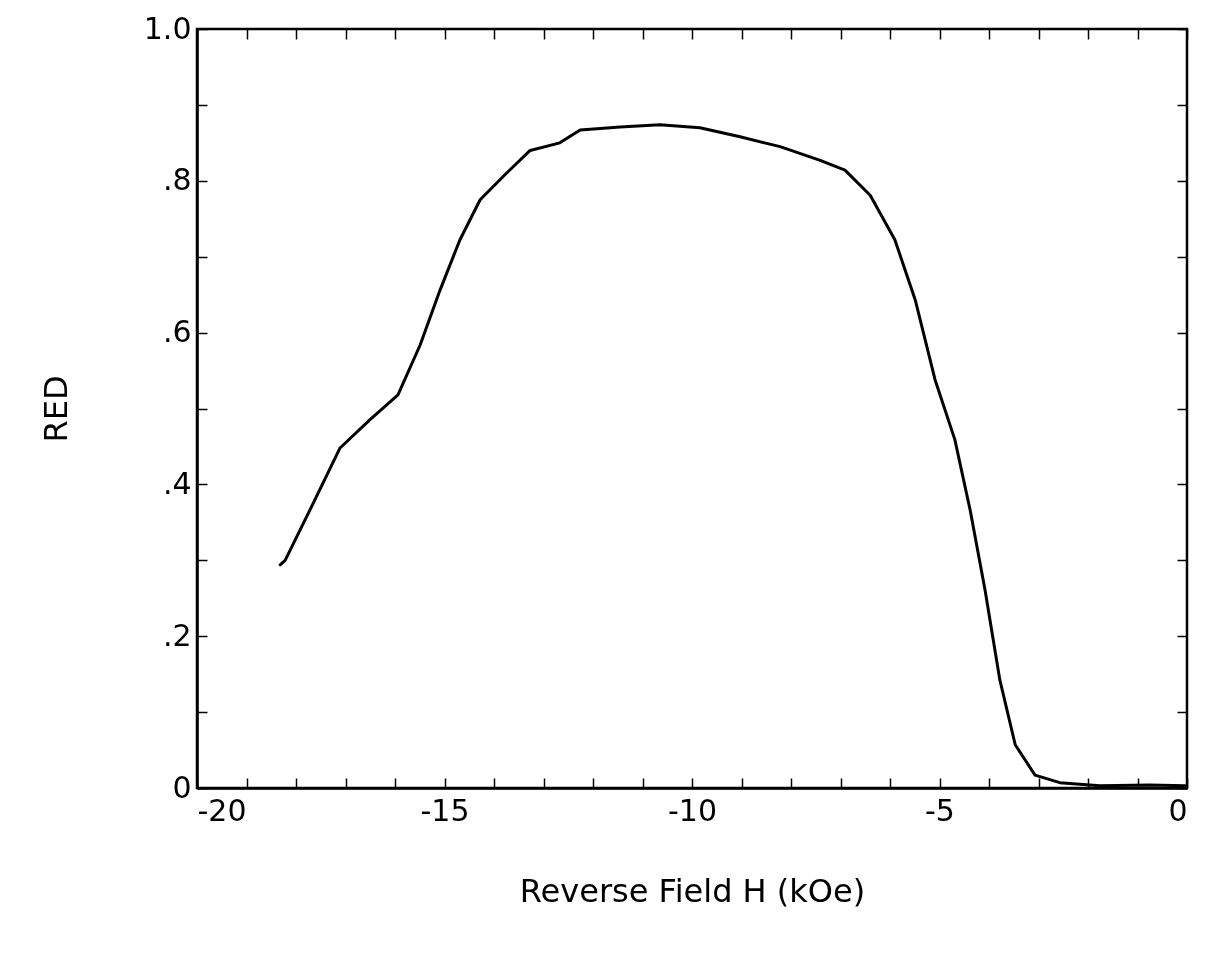 The height and width of the screenshot is (971, 1217). Describe the element at coordinates (177, 635) in the screenshot. I see `y-tick-label: .2` at that location.